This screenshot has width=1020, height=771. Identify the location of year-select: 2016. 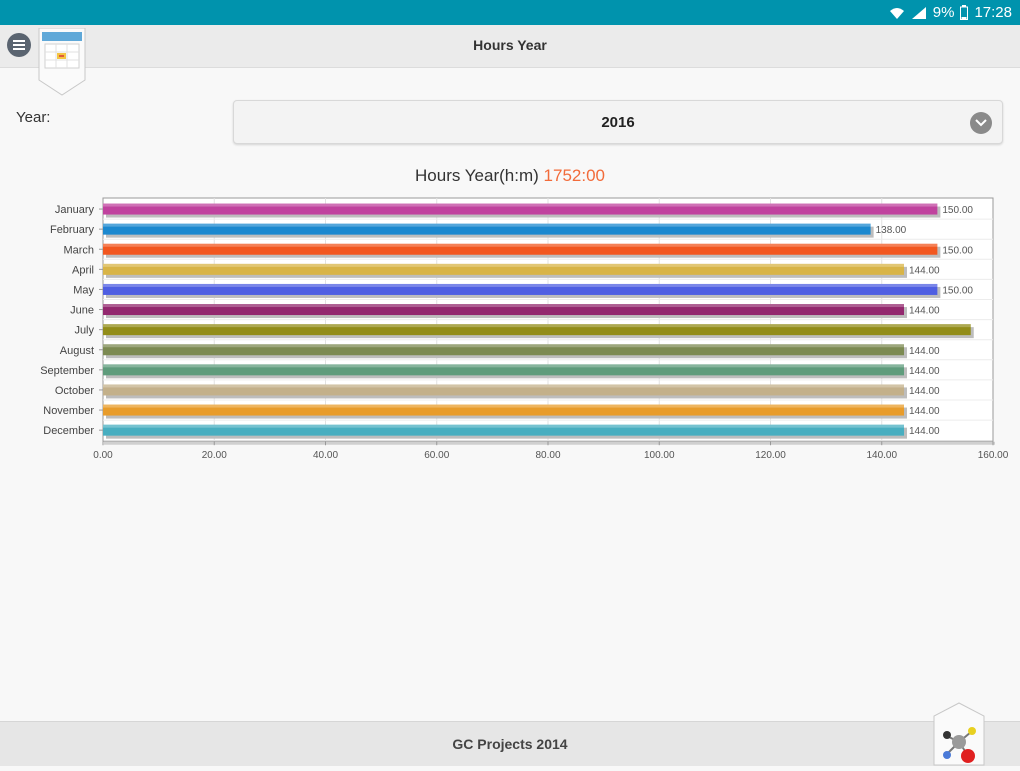
(618, 122).